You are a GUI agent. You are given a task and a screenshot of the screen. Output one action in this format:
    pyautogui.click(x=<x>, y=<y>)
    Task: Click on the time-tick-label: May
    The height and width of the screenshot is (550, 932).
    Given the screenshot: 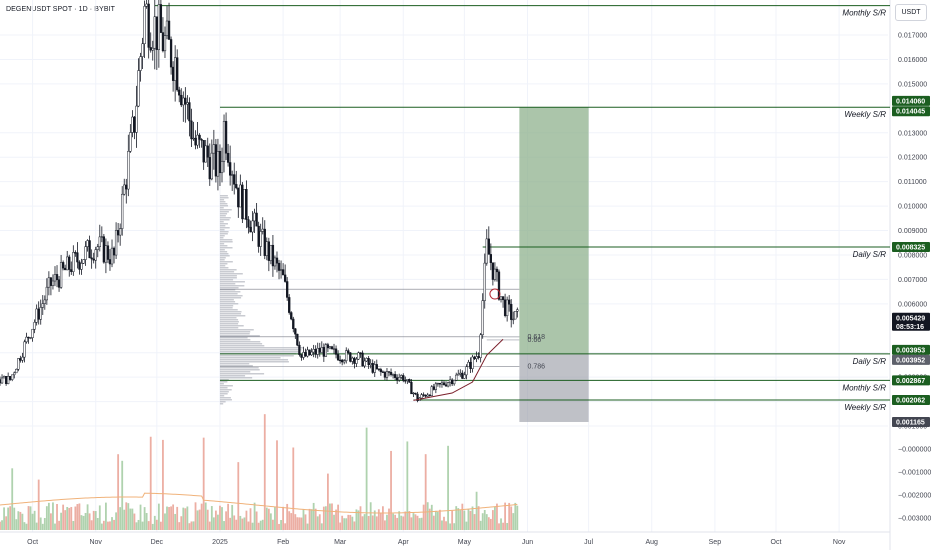 What is the action you would take?
    pyautogui.click(x=465, y=542)
    